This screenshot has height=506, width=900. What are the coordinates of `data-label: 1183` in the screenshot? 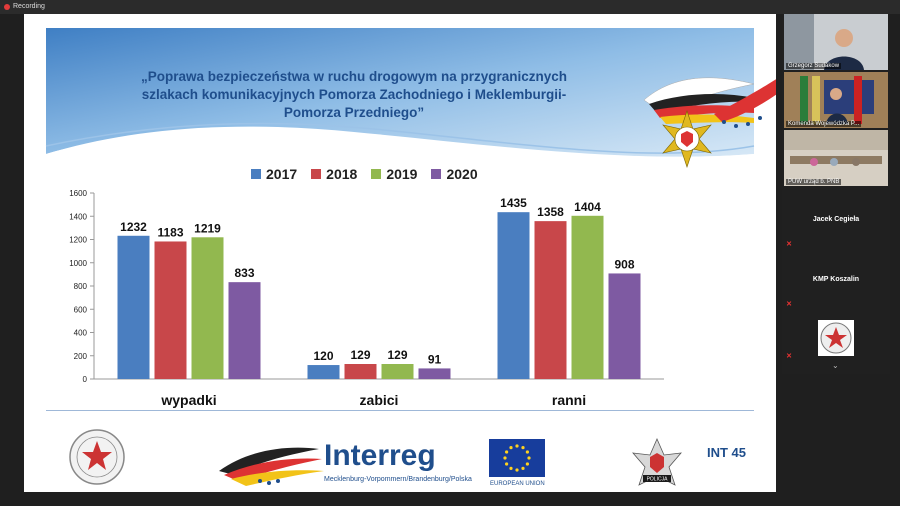 It's located at (170, 232).